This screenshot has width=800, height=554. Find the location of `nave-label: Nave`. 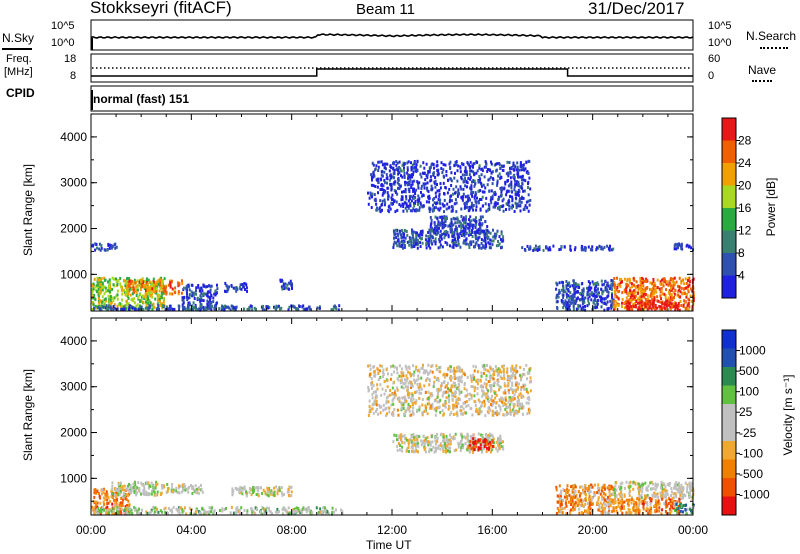

nave-label: Nave is located at coordinates (762, 70).